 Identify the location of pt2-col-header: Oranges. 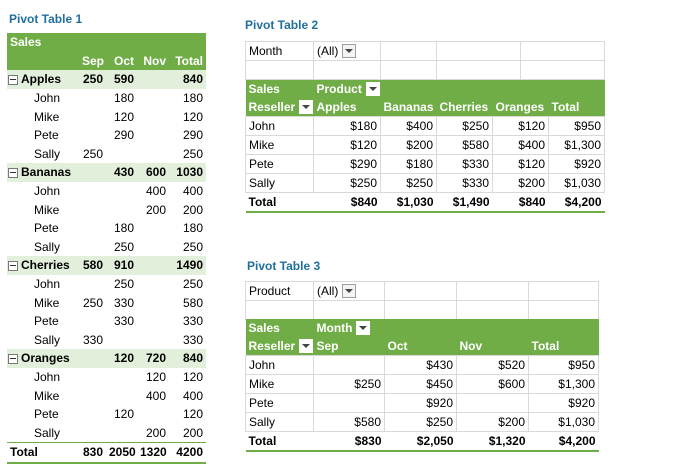
(520, 107).